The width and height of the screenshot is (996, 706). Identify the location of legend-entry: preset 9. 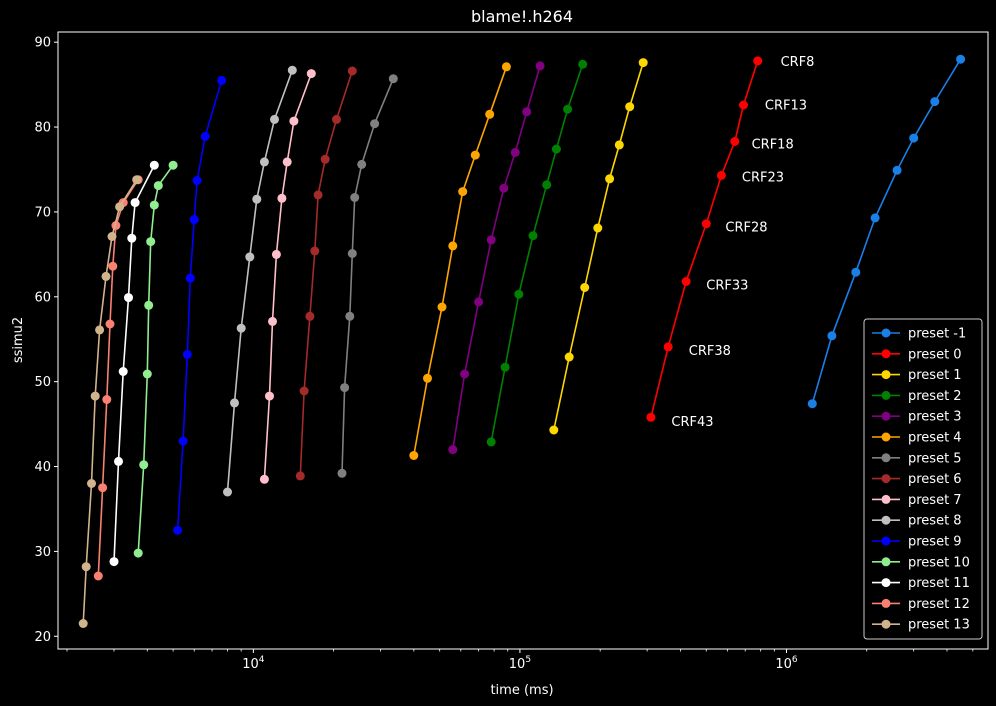
(917, 542).